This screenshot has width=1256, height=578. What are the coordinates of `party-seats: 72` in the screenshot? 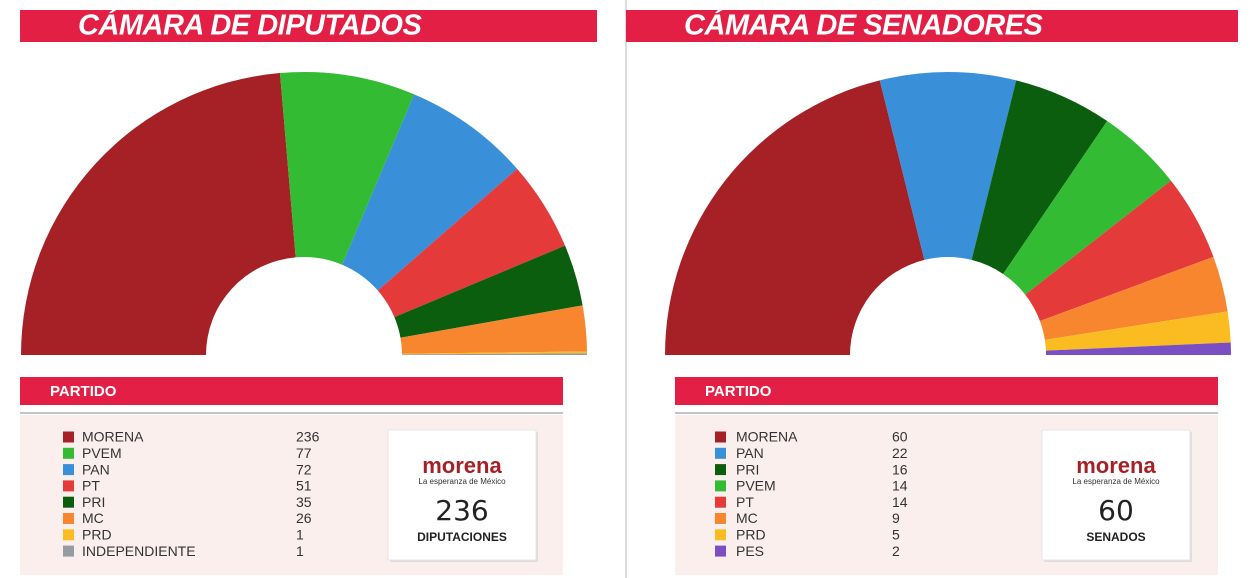 It's located at (304, 469).